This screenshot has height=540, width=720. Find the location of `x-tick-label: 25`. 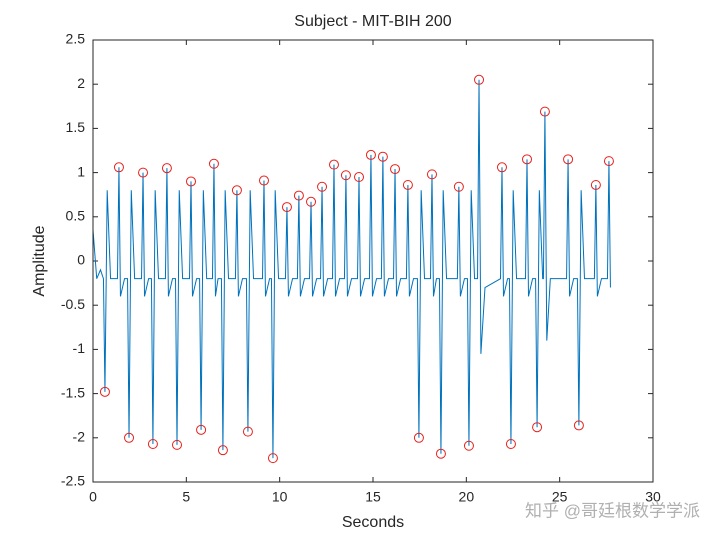

x-tick-label: 25 is located at coordinates (560, 497).